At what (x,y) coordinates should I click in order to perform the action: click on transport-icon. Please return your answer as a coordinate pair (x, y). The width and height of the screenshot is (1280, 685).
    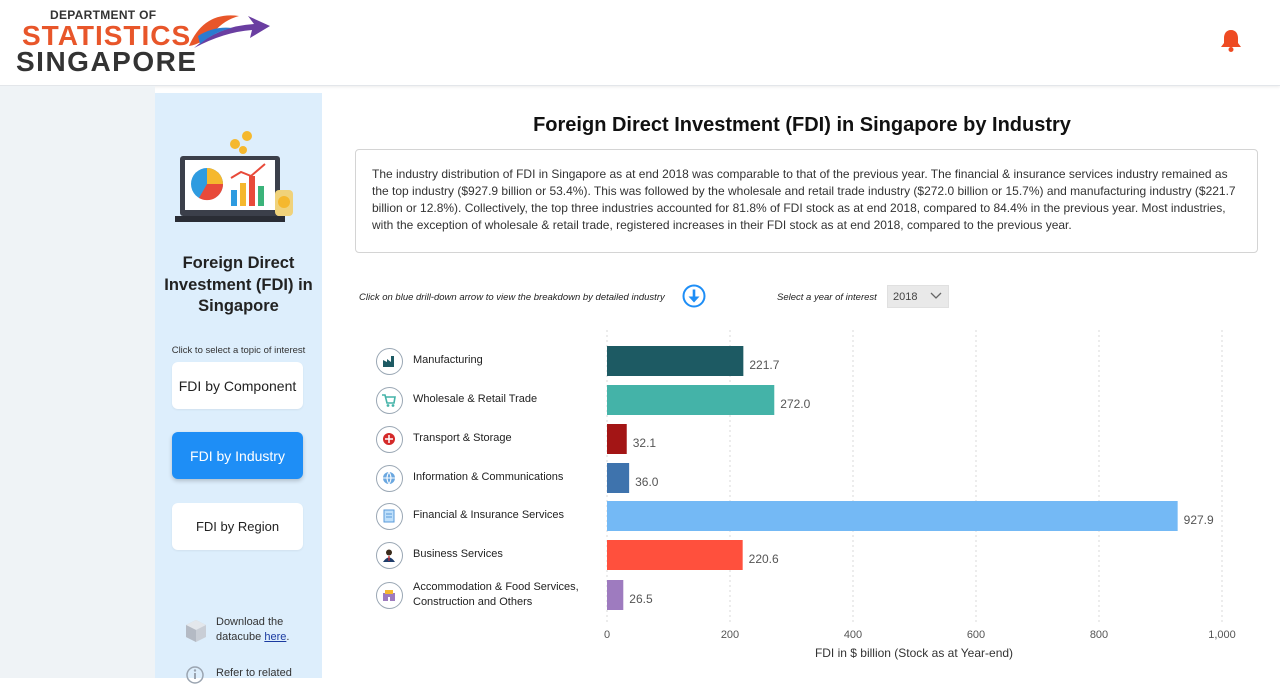
    Looking at the image, I should click on (389, 439).